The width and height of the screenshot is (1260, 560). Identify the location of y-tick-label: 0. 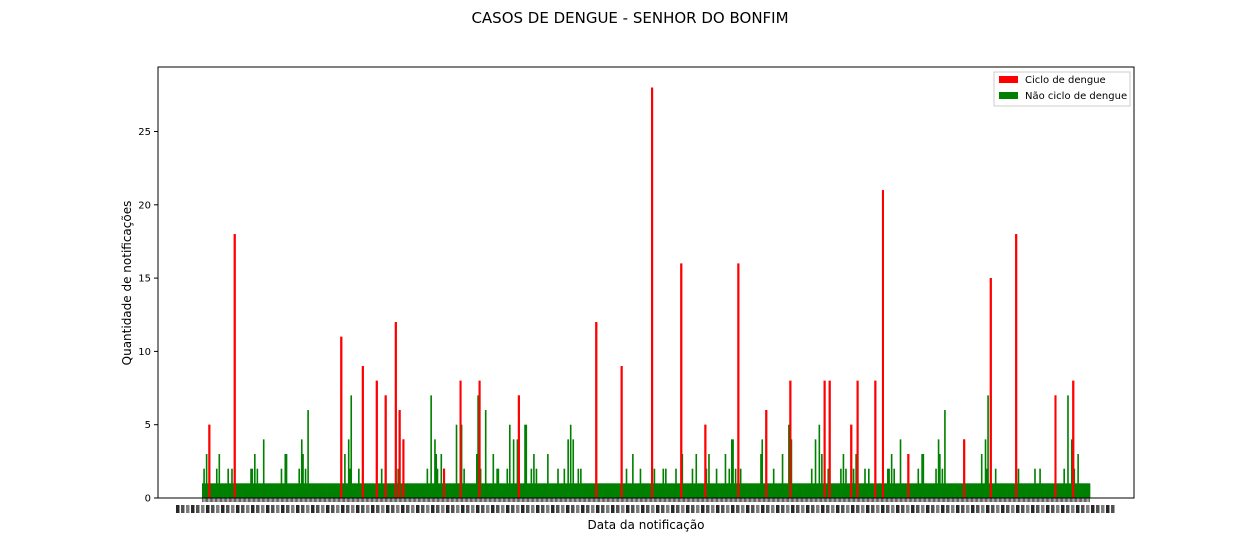
(148, 499).